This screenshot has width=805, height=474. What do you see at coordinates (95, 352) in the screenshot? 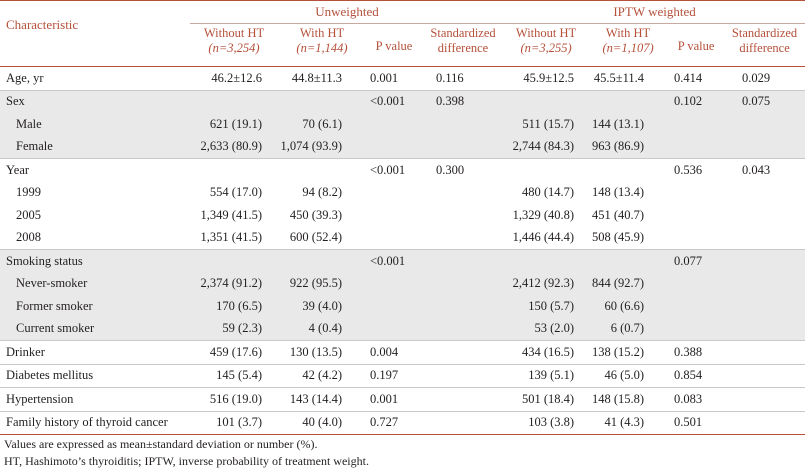
I see `row-label: Drinker` at bounding box center [95, 352].